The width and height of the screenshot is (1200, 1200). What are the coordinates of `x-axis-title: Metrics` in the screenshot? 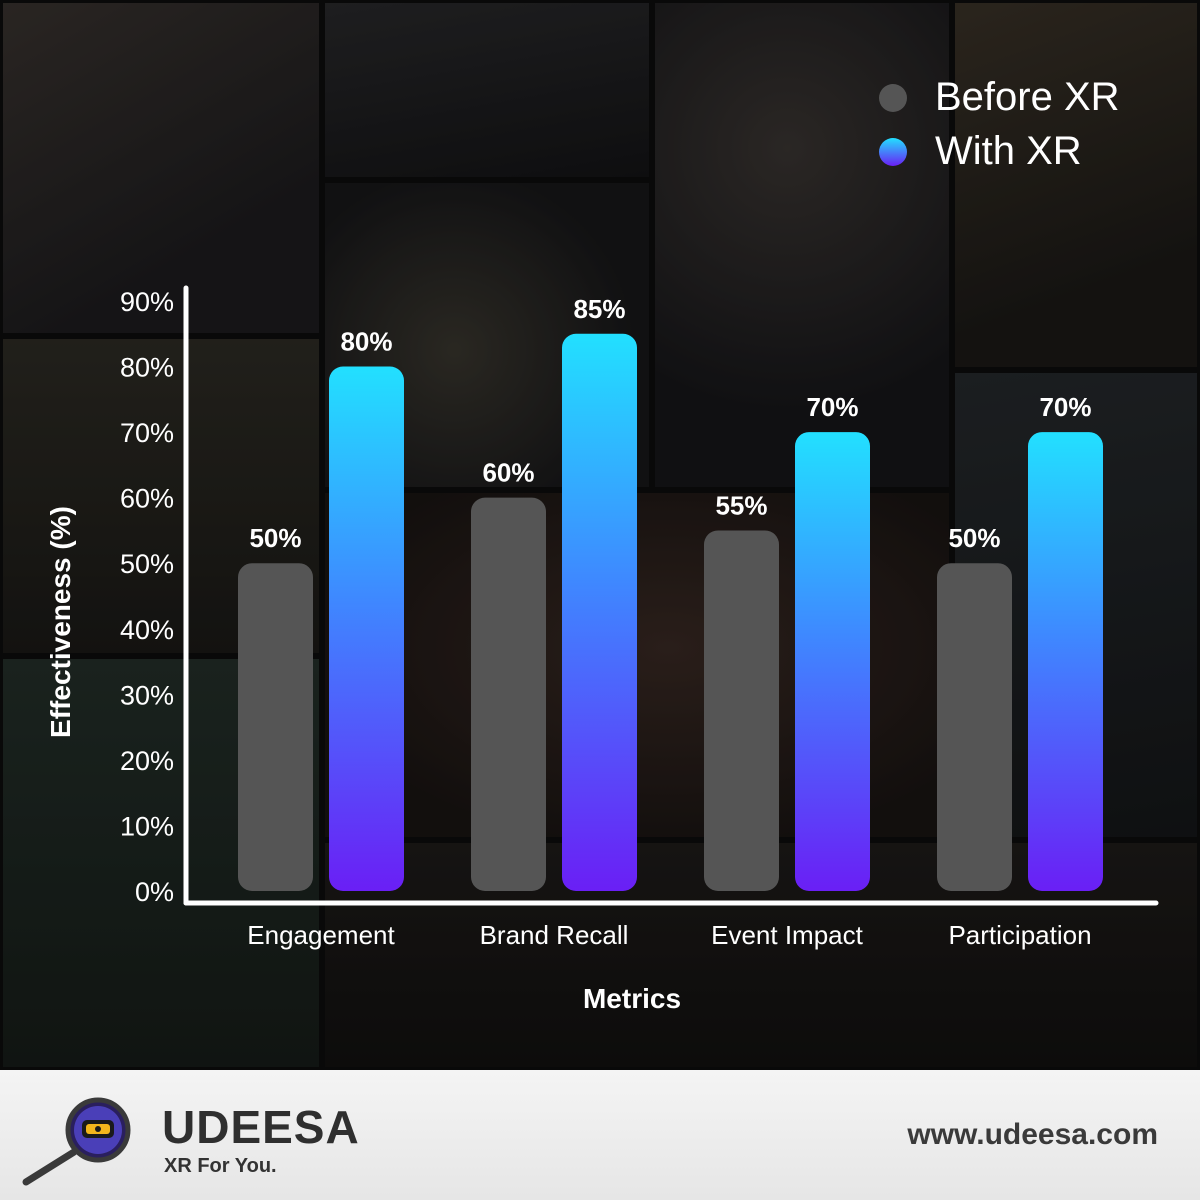 It's located at (632, 998).